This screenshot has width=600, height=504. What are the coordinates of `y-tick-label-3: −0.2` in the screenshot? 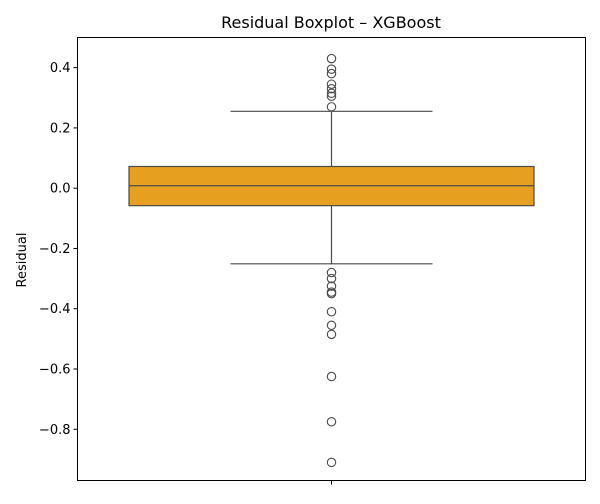 It's located at (55, 249).